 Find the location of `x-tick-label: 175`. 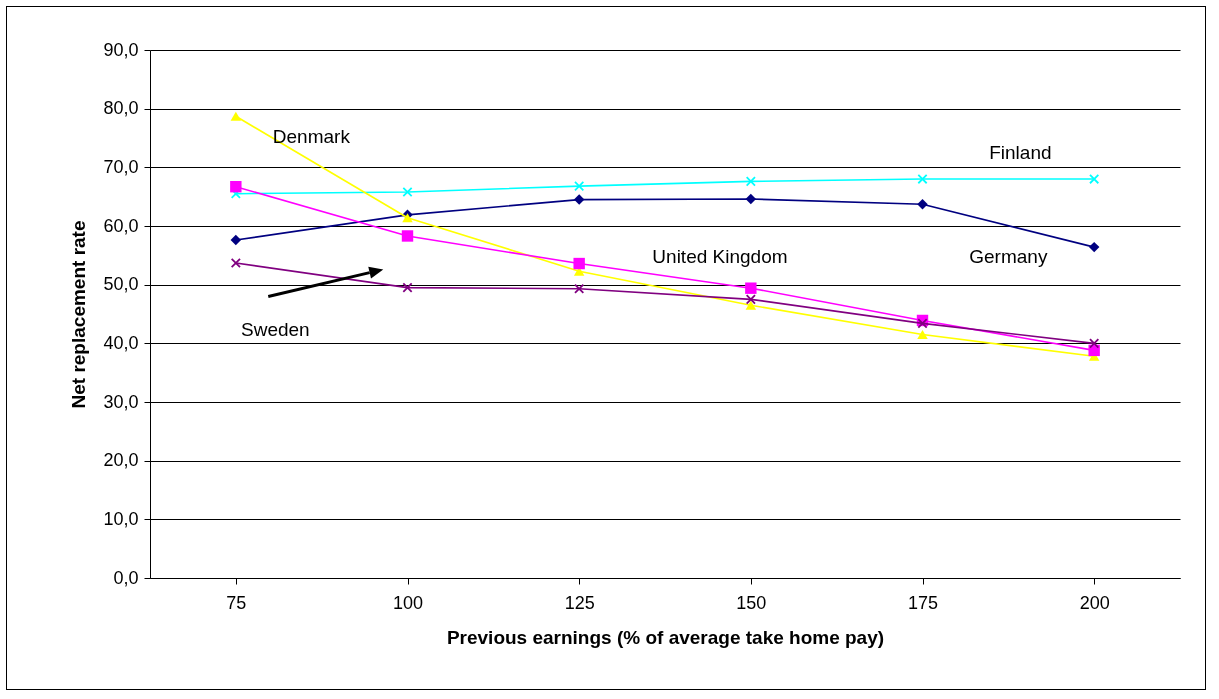

x-tick-label: 175 is located at coordinates (923, 602).